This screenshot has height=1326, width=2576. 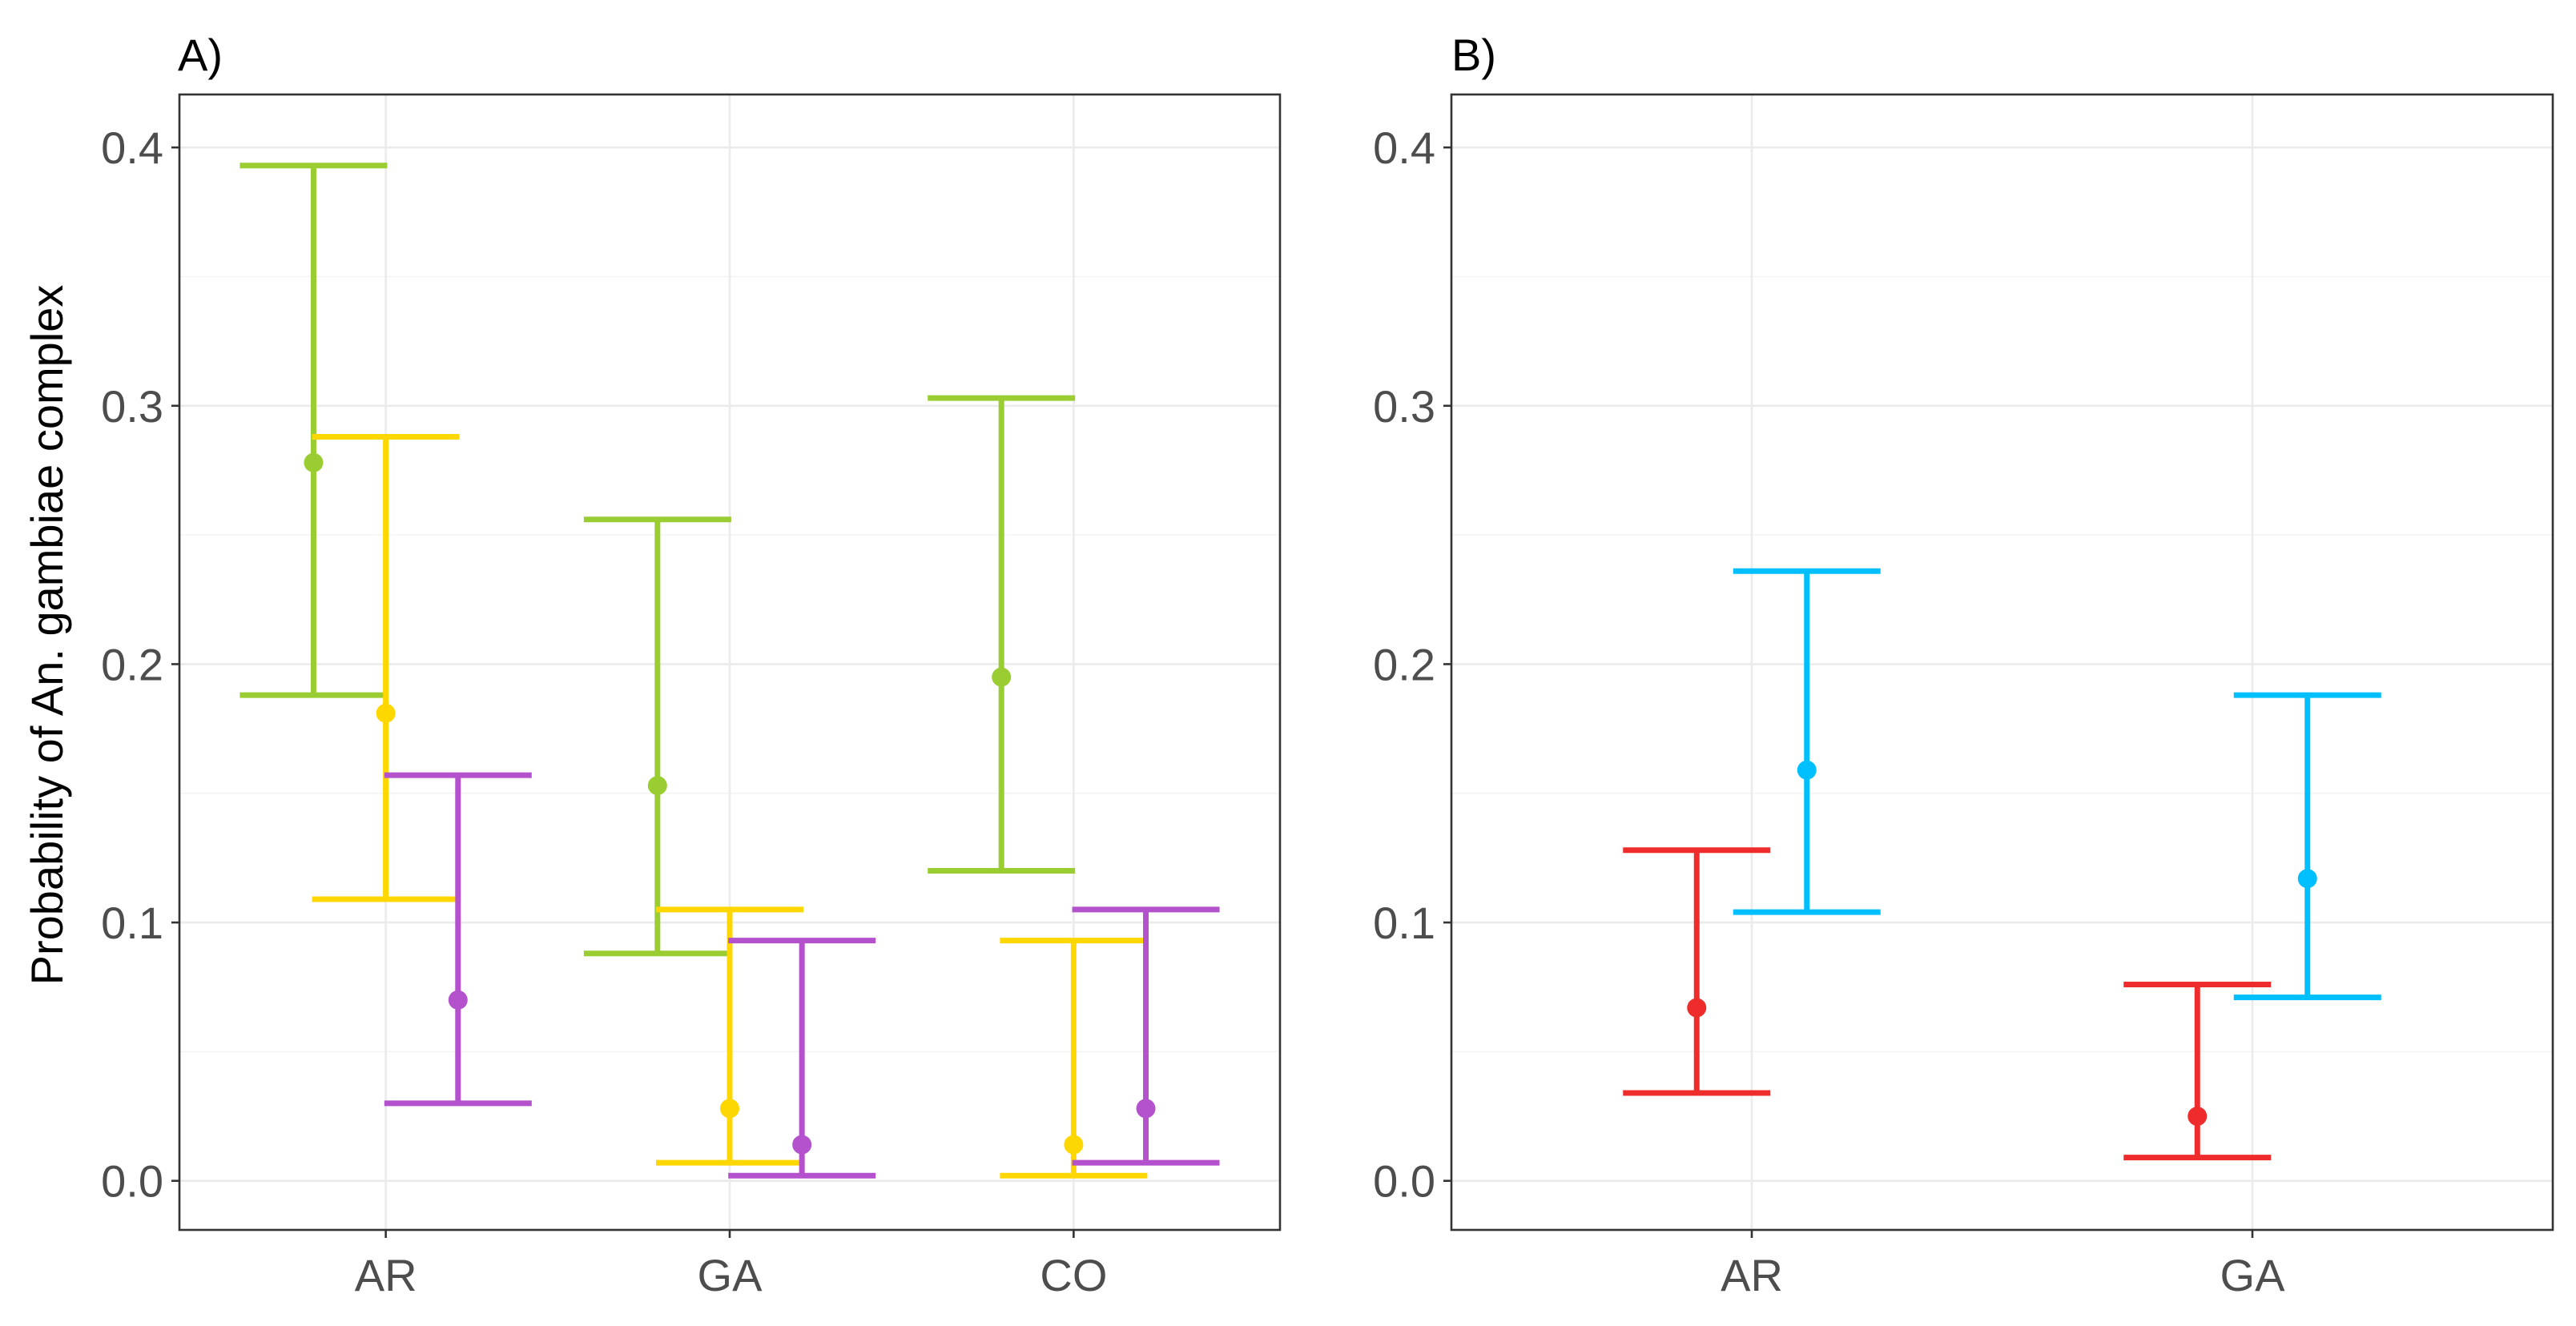 What do you see at coordinates (47, 635) in the screenshot?
I see `y-axis-title: Probability of An. gambiae complex` at bounding box center [47, 635].